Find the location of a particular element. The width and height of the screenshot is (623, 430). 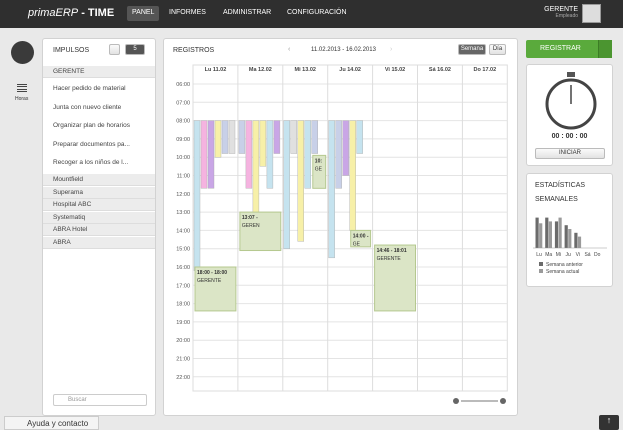

register-button: REGISTRAR is located at coordinates (569, 49).